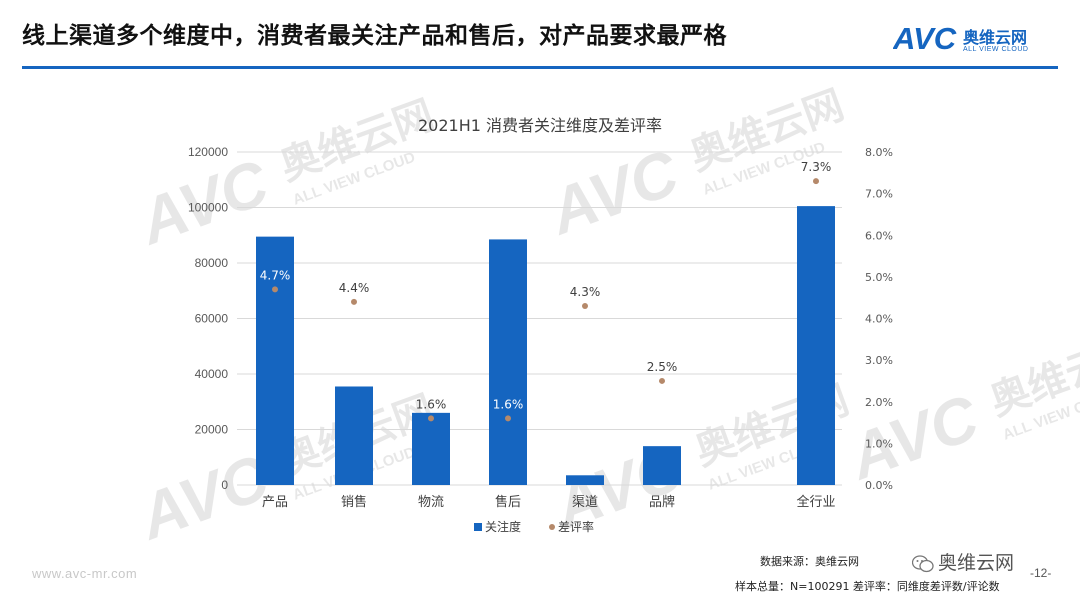 The width and height of the screenshot is (1080, 608). I want to click on y-left-tick-label: 20000, so click(212, 430).